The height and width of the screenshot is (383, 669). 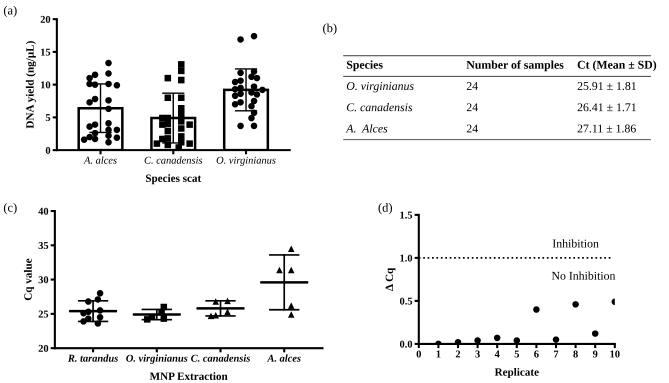 What do you see at coordinates (497, 354) in the screenshot?
I see `x-tick-label: 4` at bounding box center [497, 354].